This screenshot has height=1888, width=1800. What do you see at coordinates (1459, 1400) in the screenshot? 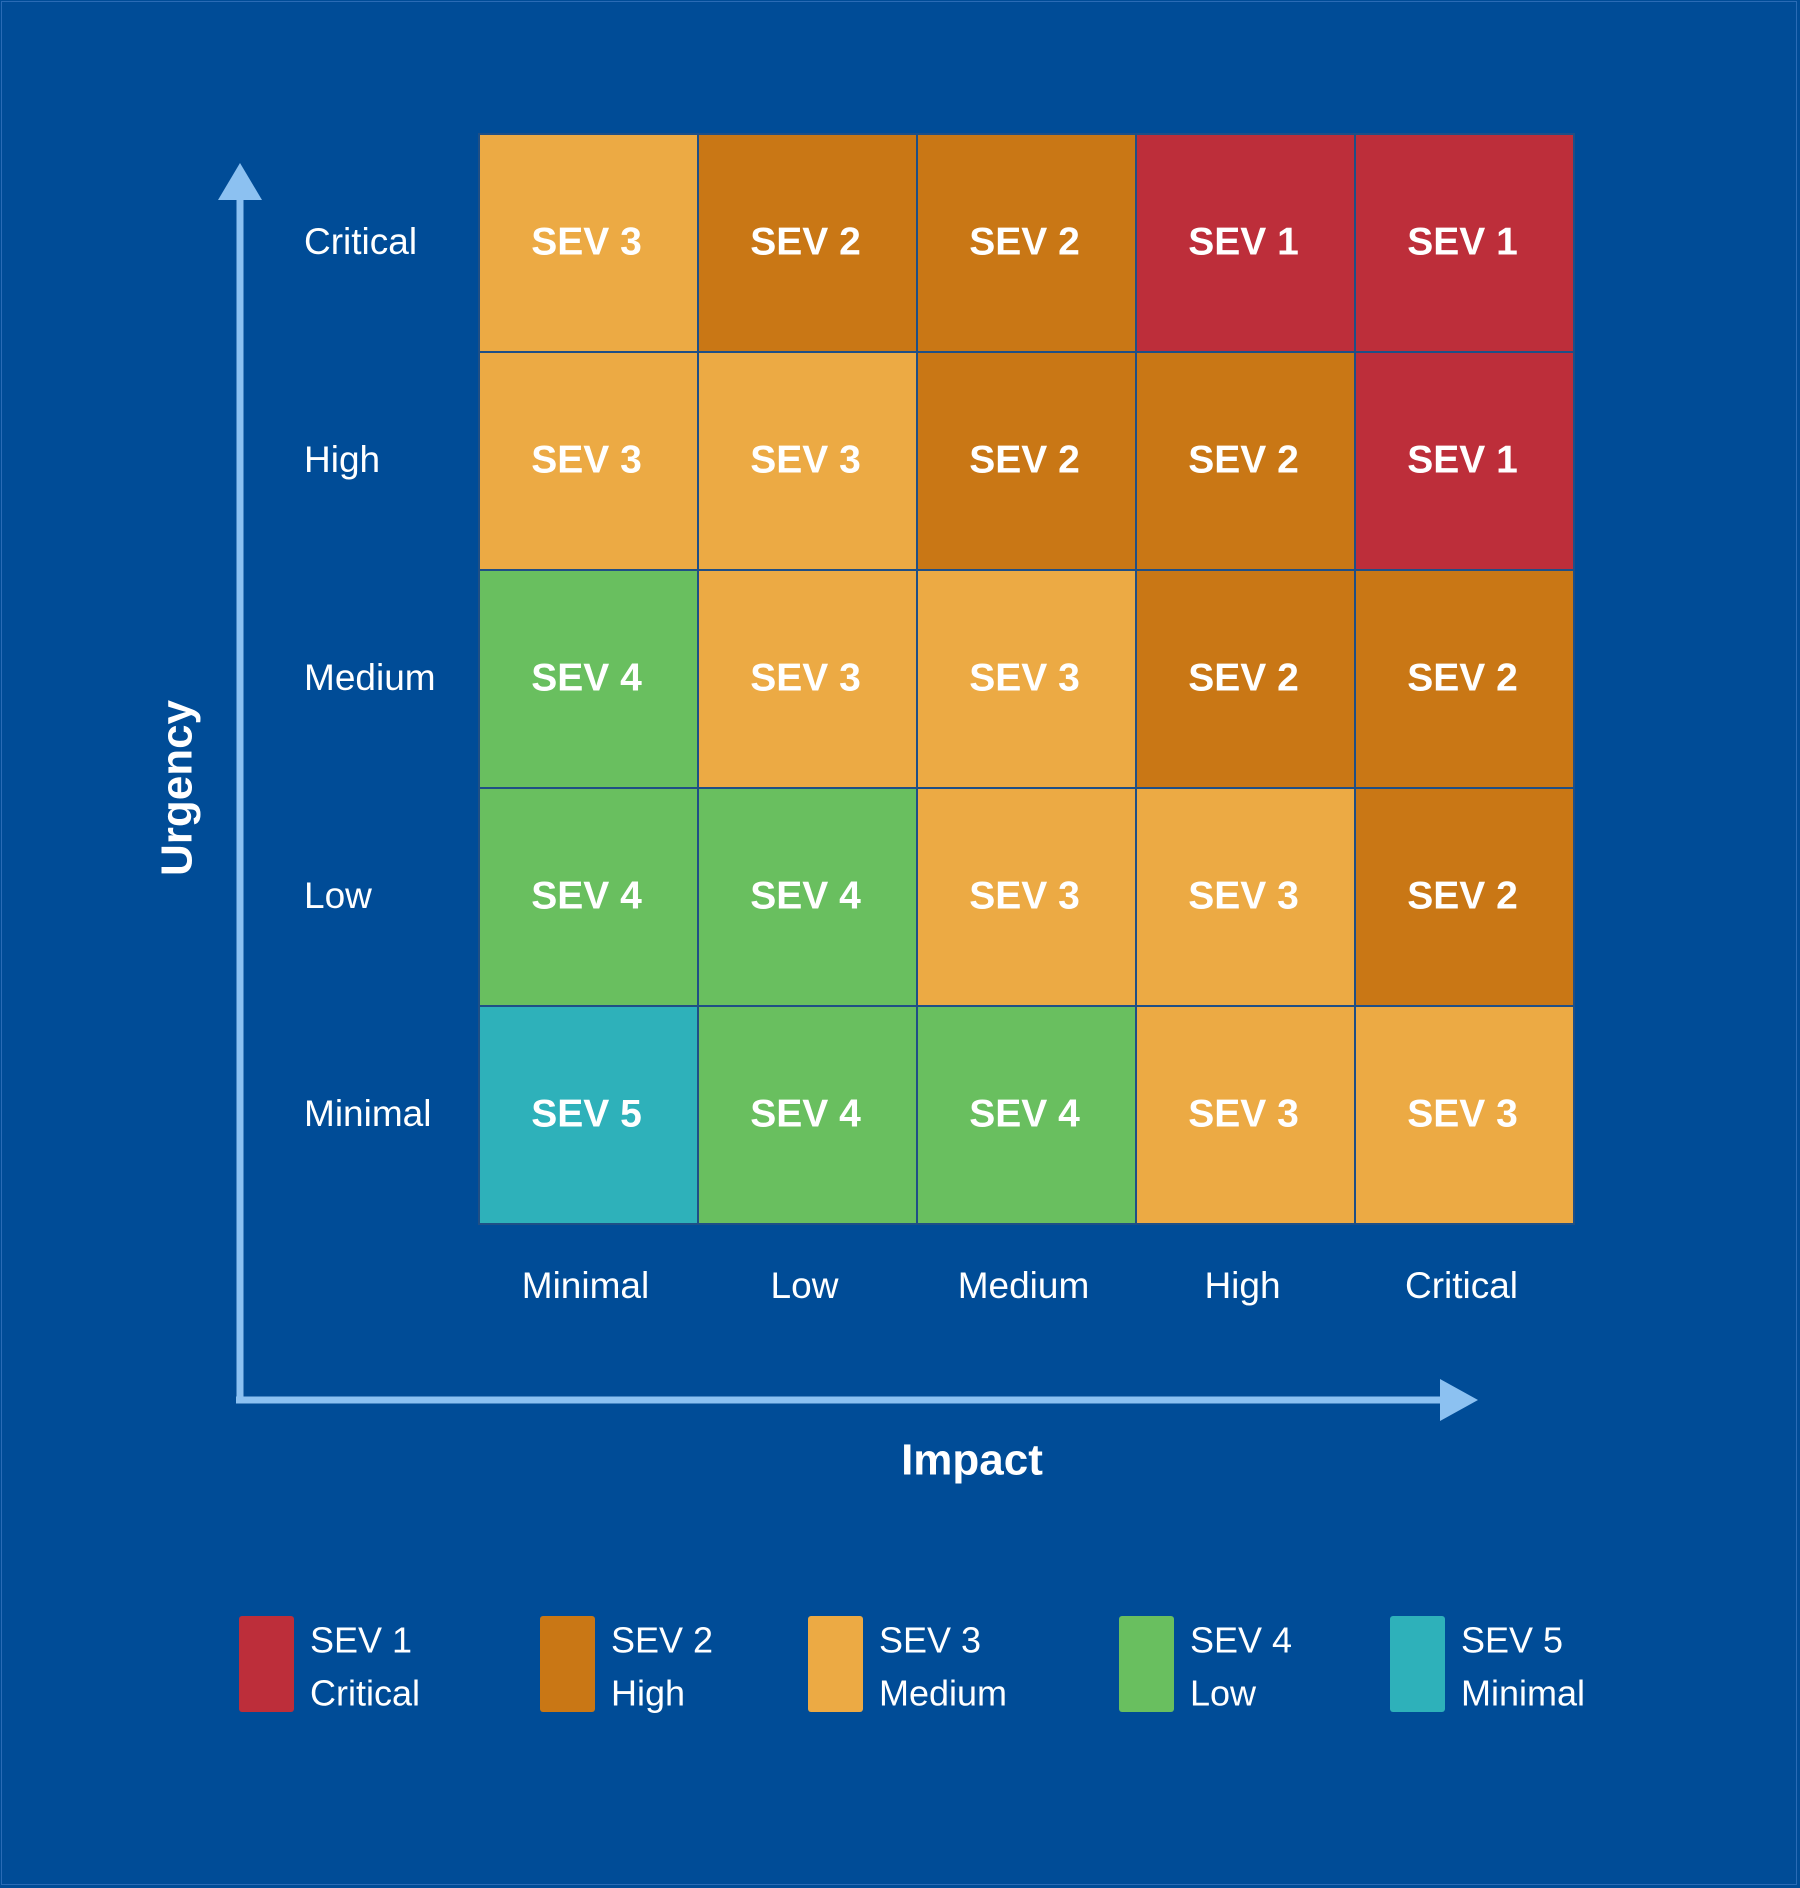
I see `x-axis-arrow` at bounding box center [1459, 1400].